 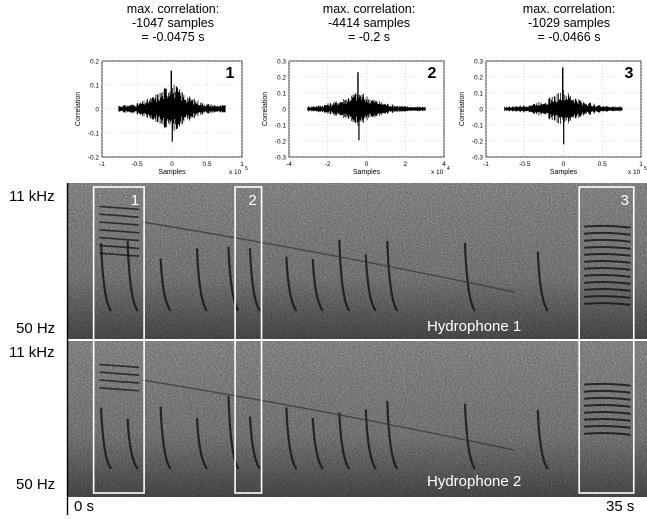 I want to click on track1-freq-top: 11 kHz, so click(x=32, y=196).